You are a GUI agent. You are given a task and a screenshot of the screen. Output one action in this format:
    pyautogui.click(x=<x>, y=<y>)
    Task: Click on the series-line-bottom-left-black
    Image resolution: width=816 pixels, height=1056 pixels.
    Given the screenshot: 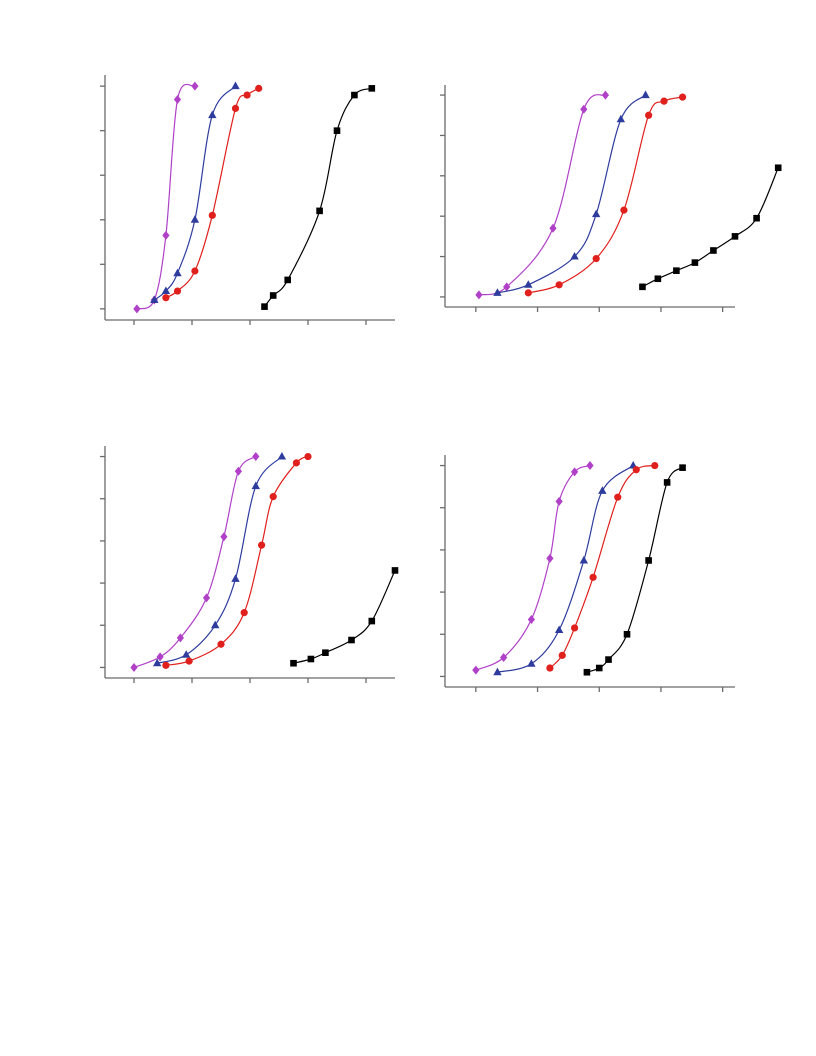 What is the action you would take?
    pyautogui.click(x=344, y=617)
    